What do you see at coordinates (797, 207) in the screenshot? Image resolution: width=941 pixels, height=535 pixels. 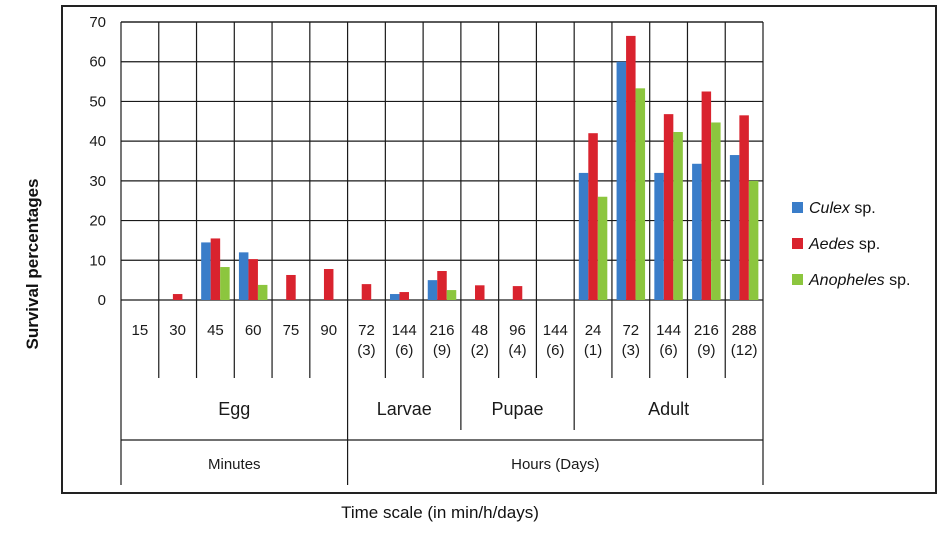 I see `legend-swatch-culex` at bounding box center [797, 207].